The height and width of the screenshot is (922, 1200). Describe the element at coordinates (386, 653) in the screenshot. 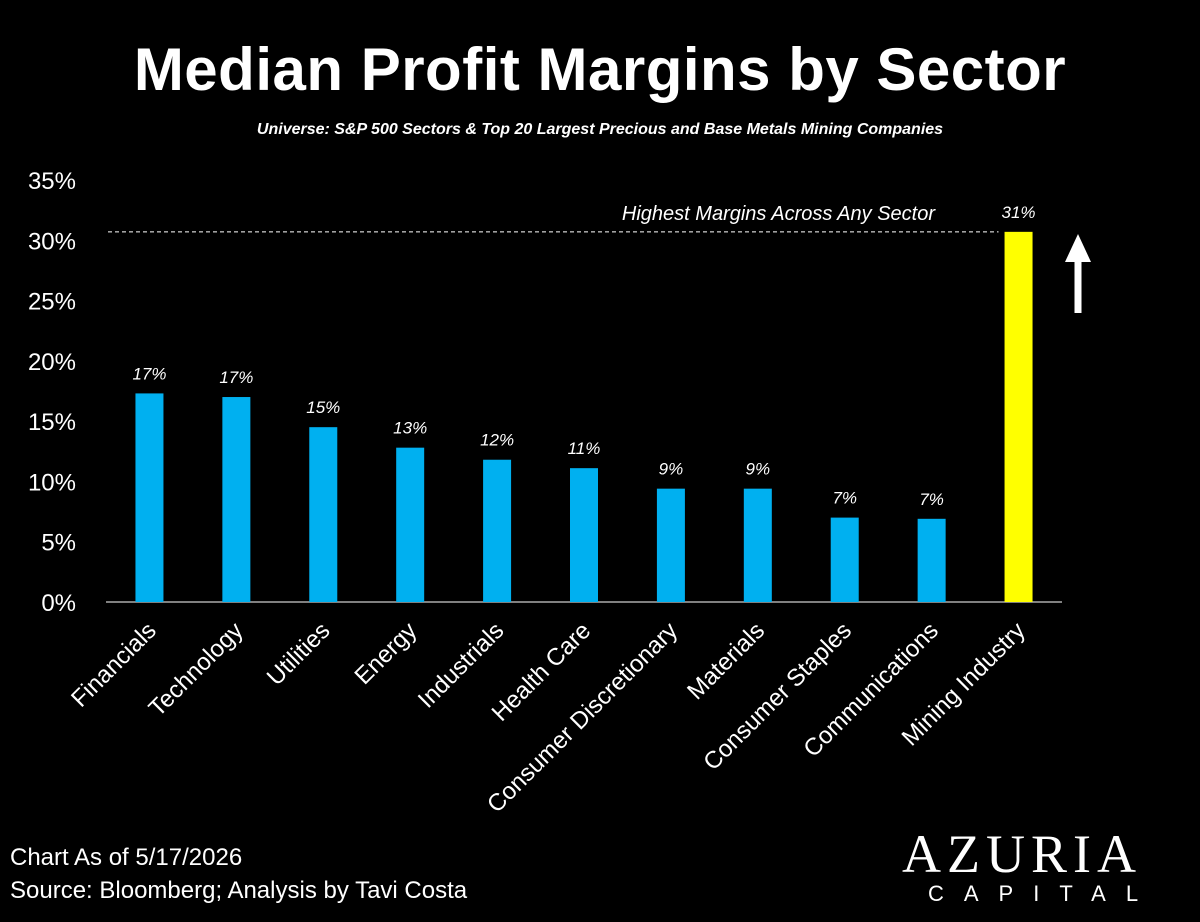

I see `x-tick-label: Energy` at that location.